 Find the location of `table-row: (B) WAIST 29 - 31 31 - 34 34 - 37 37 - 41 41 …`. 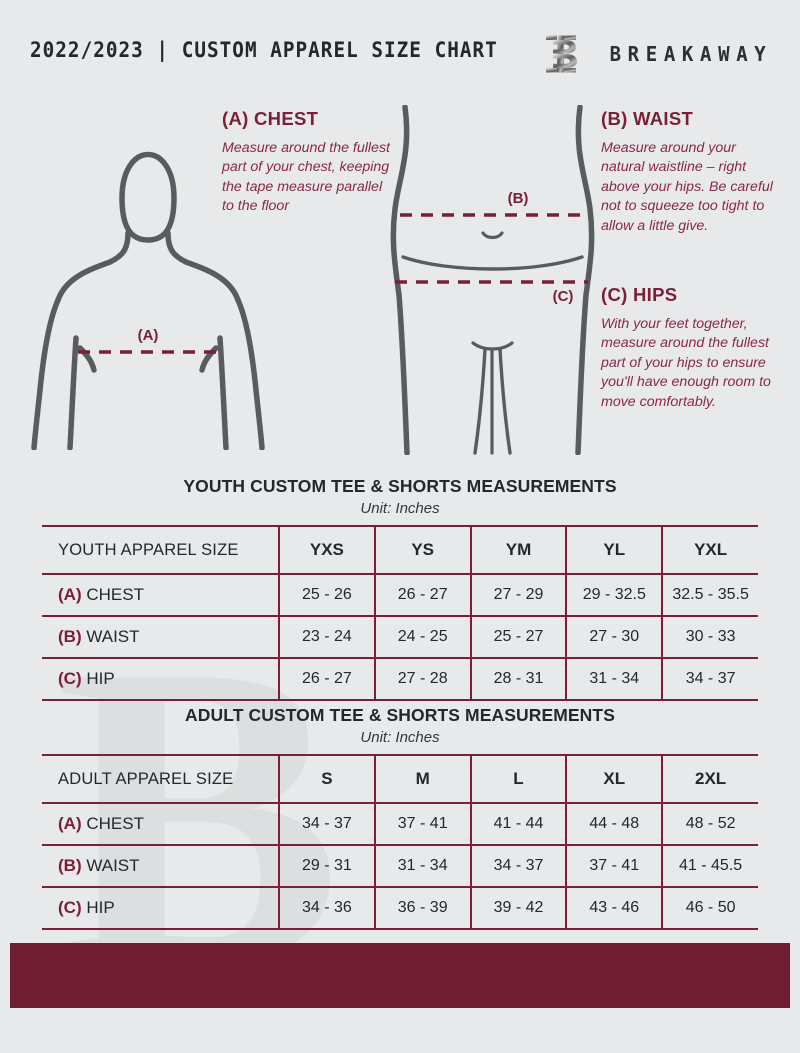

table-row: (B) WAIST 29 - 31 31 - 34 34 - 37 37 - 41 41 … is located at coordinates (400, 866).